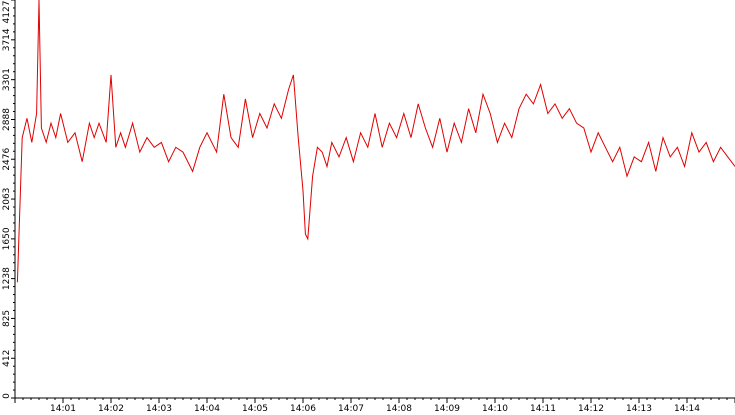 This screenshot has width=735, height=415. Describe the element at coordinates (7, 358) in the screenshot. I see `y-tick-label: 412` at that location.